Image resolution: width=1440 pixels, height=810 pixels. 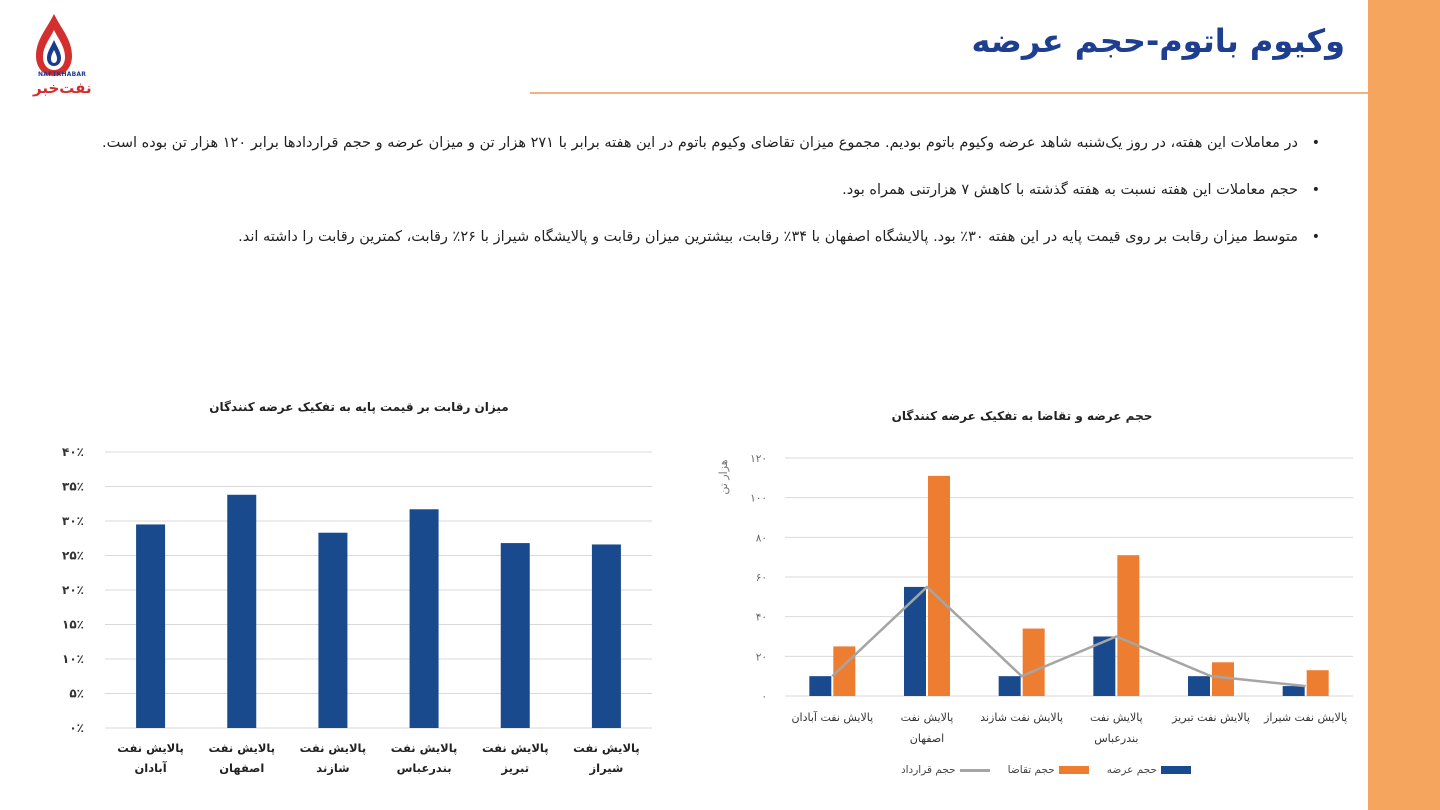 What do you see at coordinates (73, 556) in the screenshot?
I see `y-tick-label: ۲۵٪` at bounding box center [73, 556].